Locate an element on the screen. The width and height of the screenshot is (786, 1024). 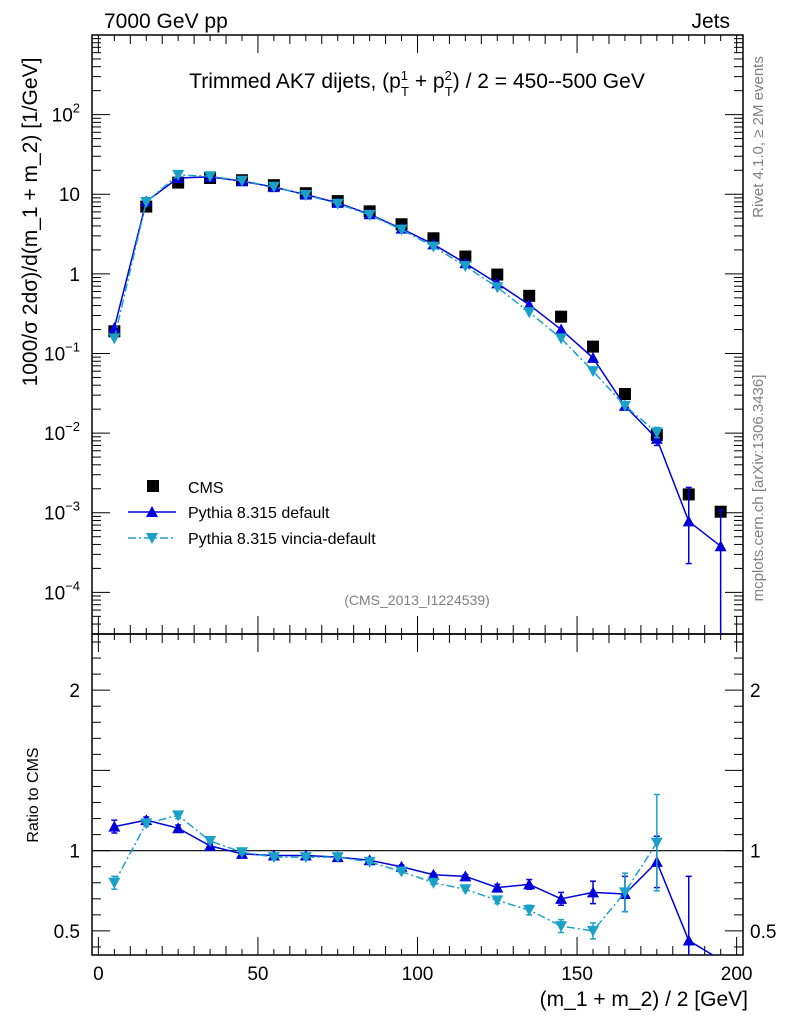
ratio-y-tick-label-right: 1 is located at coordinates (755, 852).